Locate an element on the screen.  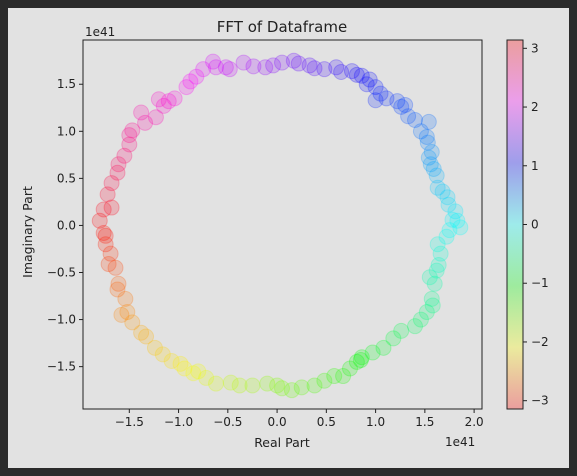
colorbar-tick-label: −1 is located at coordinates (540, 283).